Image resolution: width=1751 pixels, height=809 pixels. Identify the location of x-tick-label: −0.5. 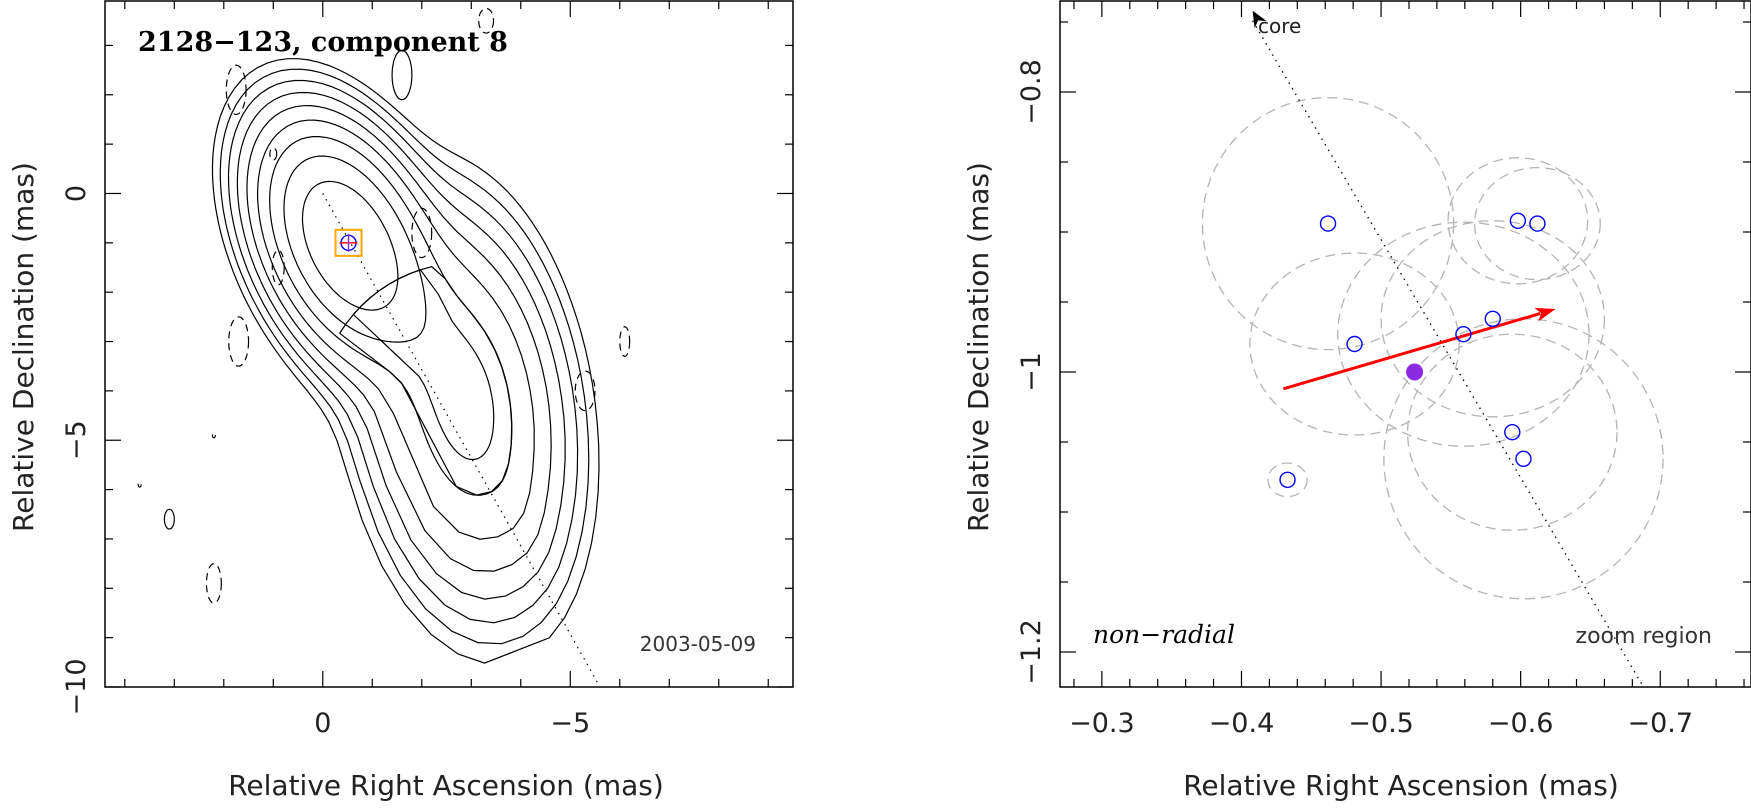
(1381, 723).